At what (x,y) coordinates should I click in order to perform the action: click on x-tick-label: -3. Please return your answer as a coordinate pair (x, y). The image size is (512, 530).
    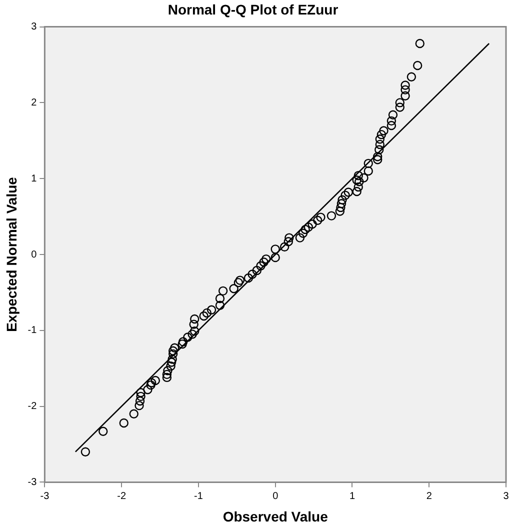
    Looking at the image, I should click on (45, 496).